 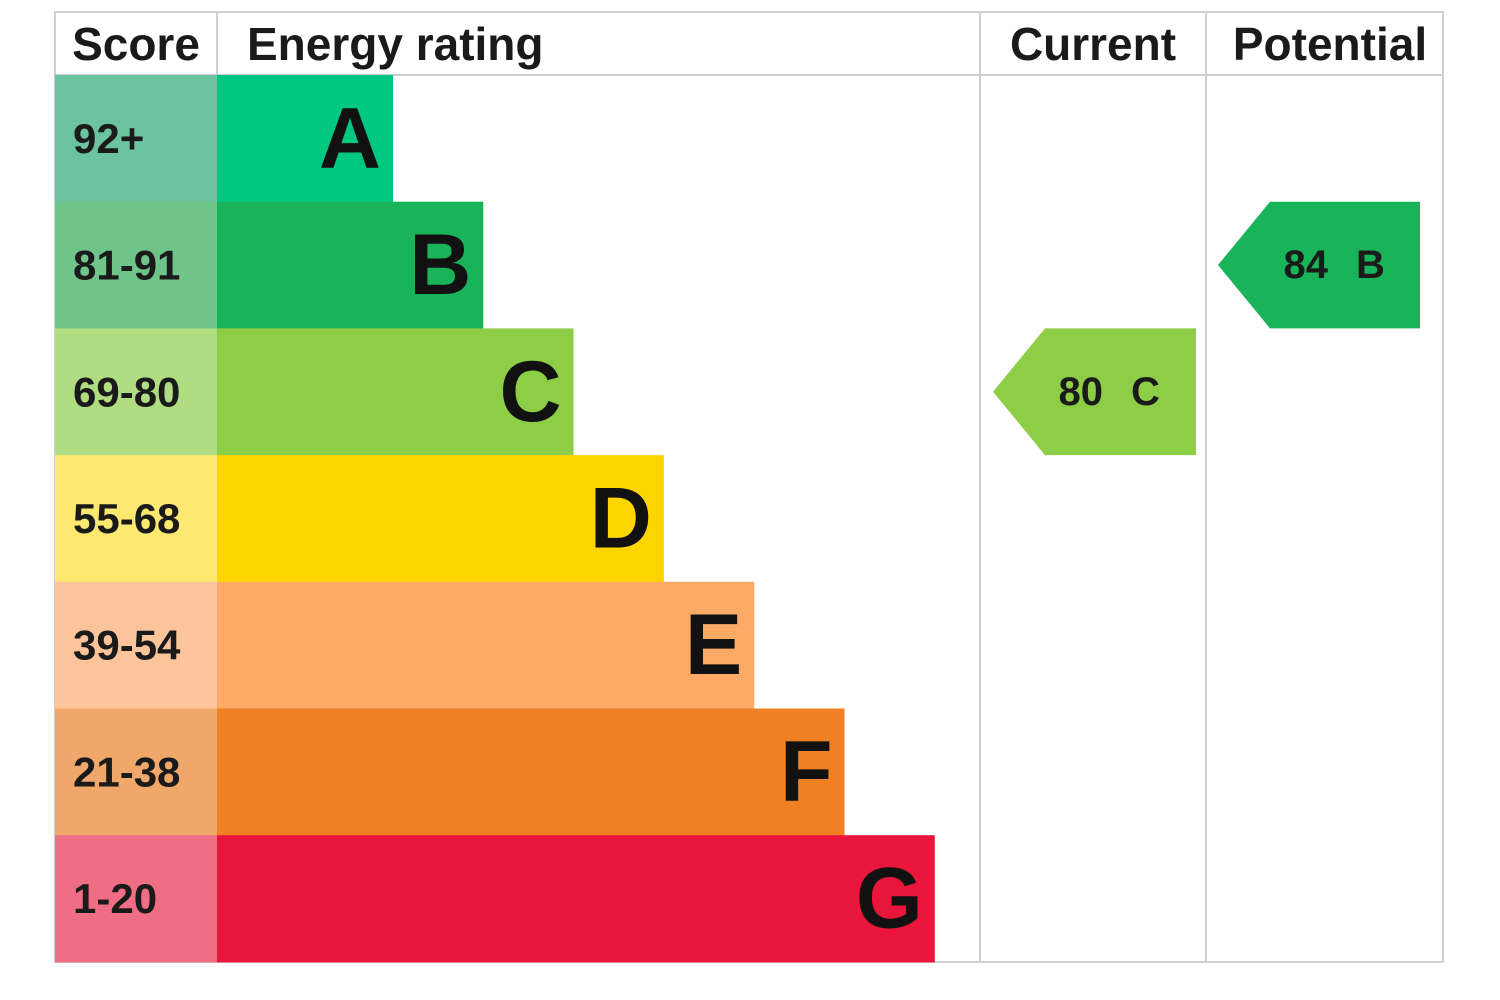 I want to click on rating-value: 84, so click(x=1306, y=265).